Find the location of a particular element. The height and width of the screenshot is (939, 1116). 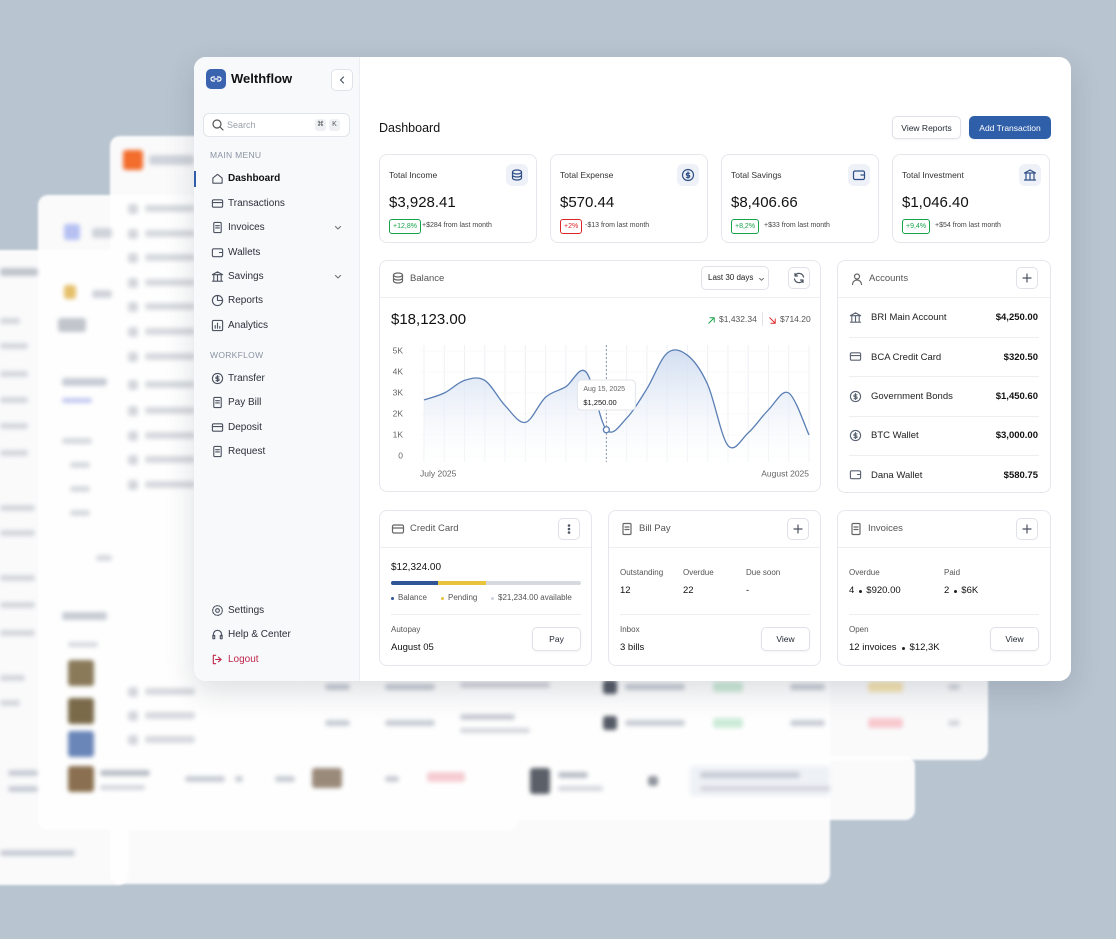

stat-icon-bubble is located at coordinates (859, 175).